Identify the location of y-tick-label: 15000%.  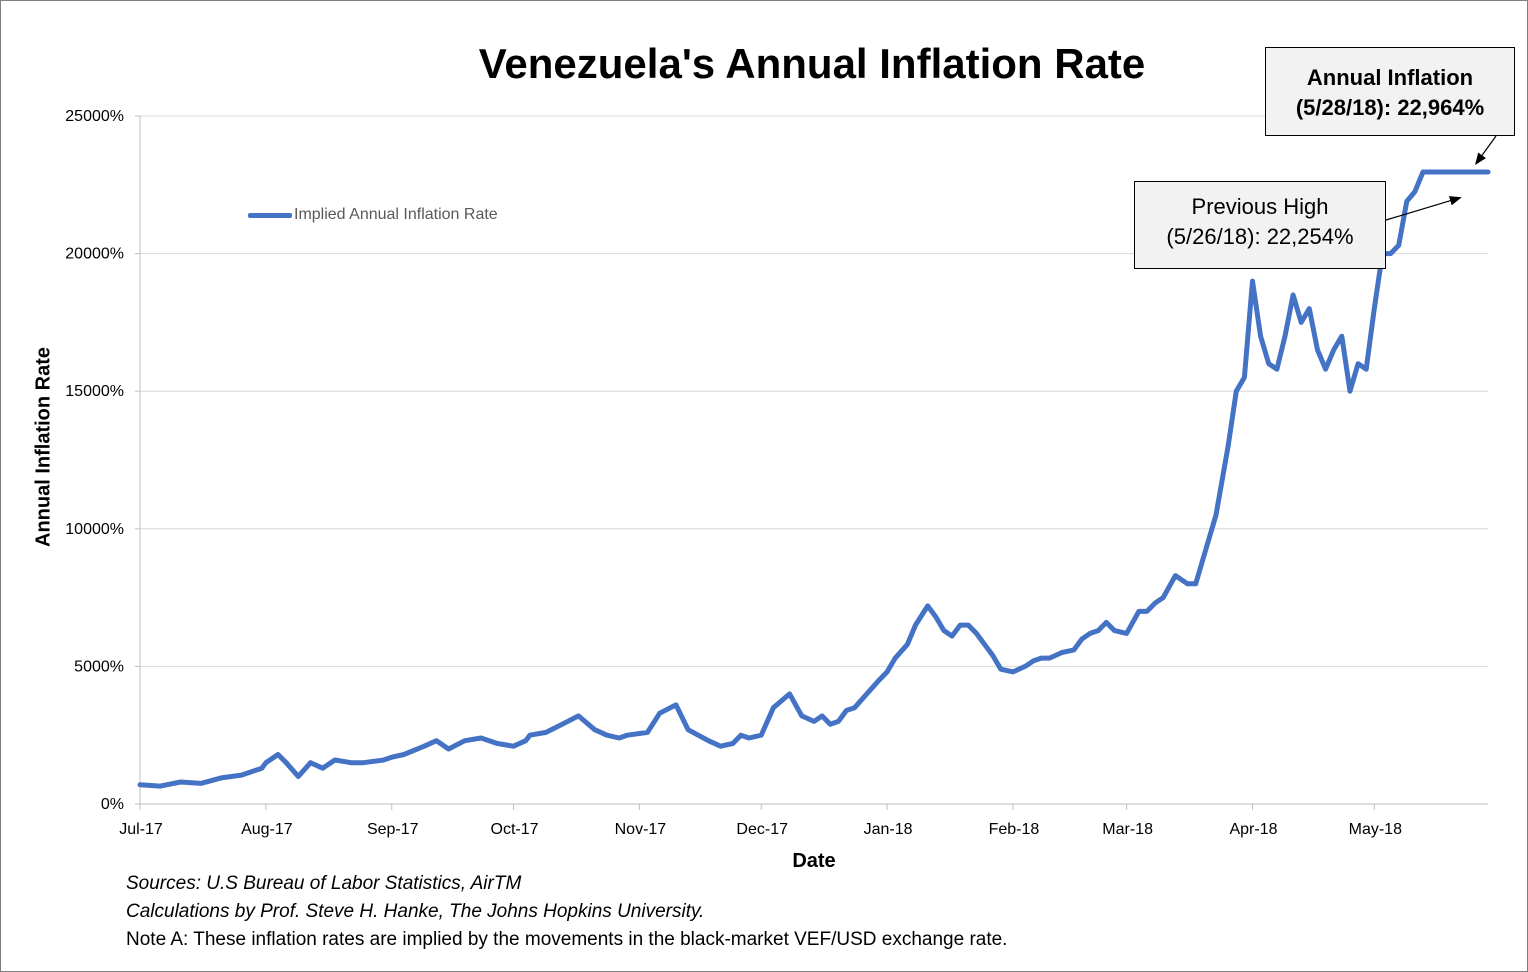
(94, 391).